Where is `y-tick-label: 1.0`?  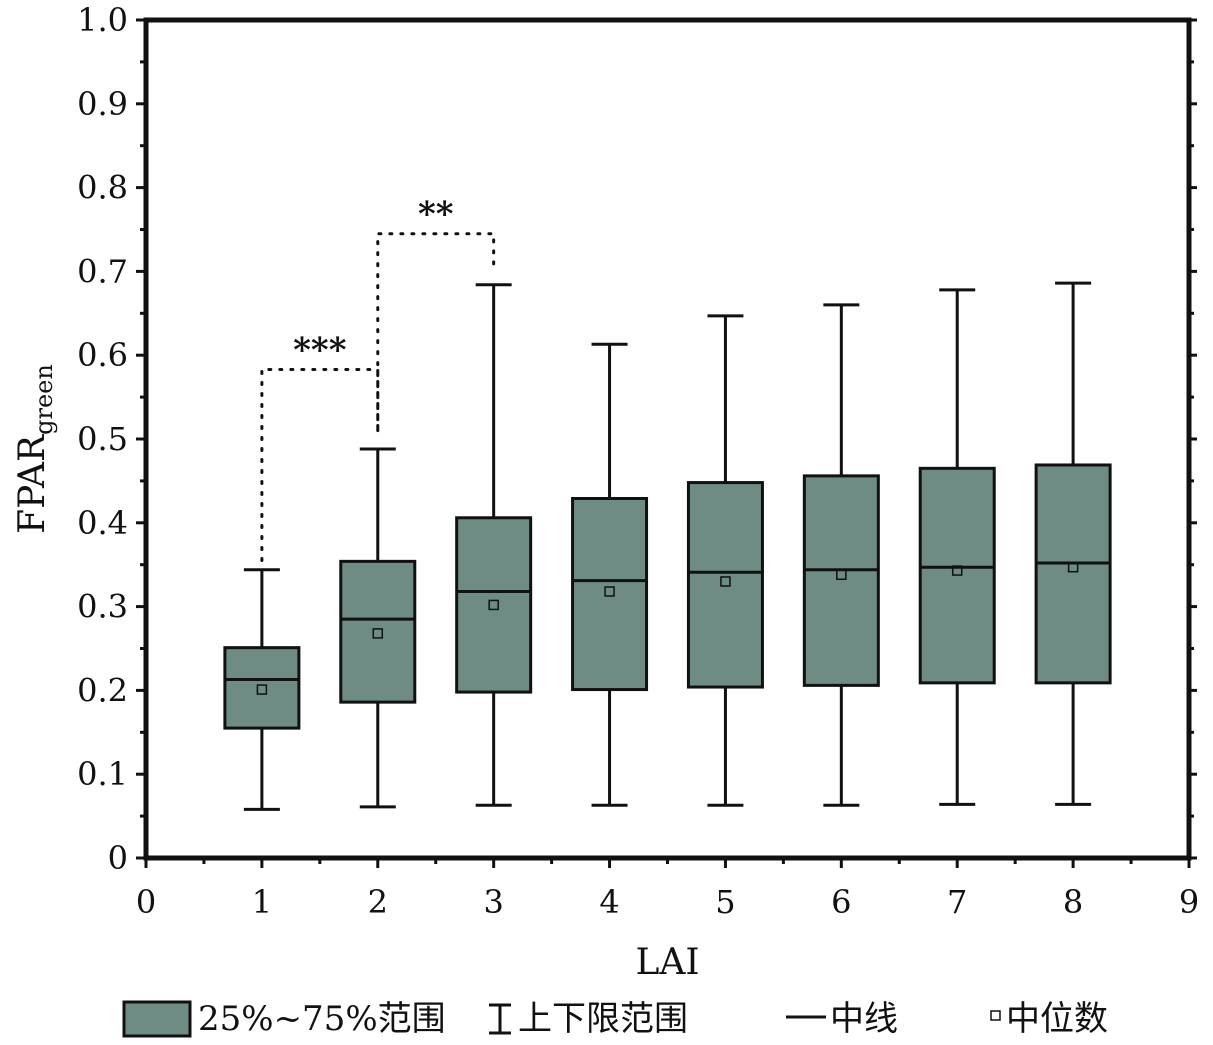 y-tick-label: 1.0 is located at coordinates (102, 20).